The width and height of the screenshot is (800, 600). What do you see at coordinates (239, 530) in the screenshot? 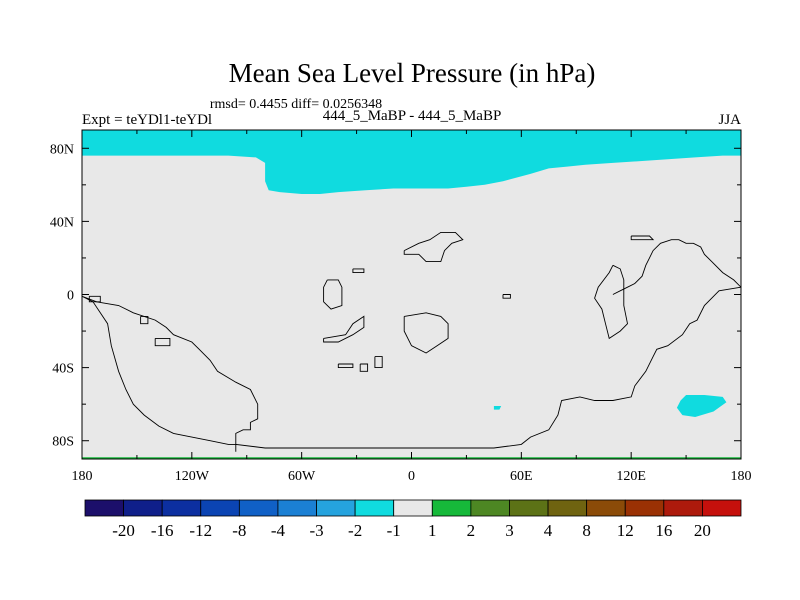
I see `colorbar-label: -8` at bounding box center [239, 530].